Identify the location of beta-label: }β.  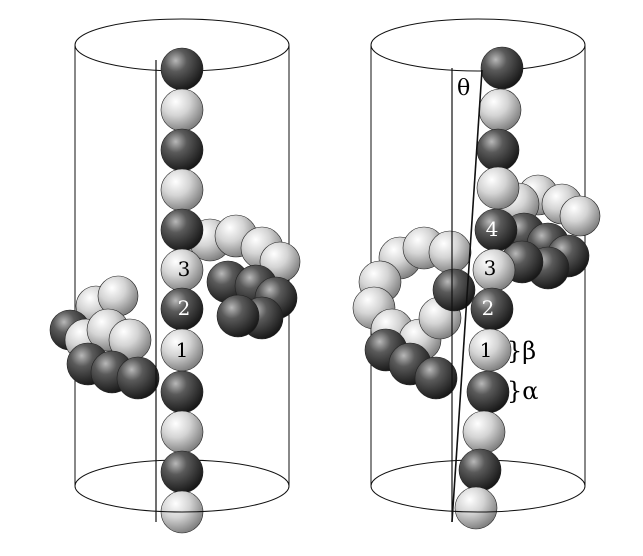
(521, 351).